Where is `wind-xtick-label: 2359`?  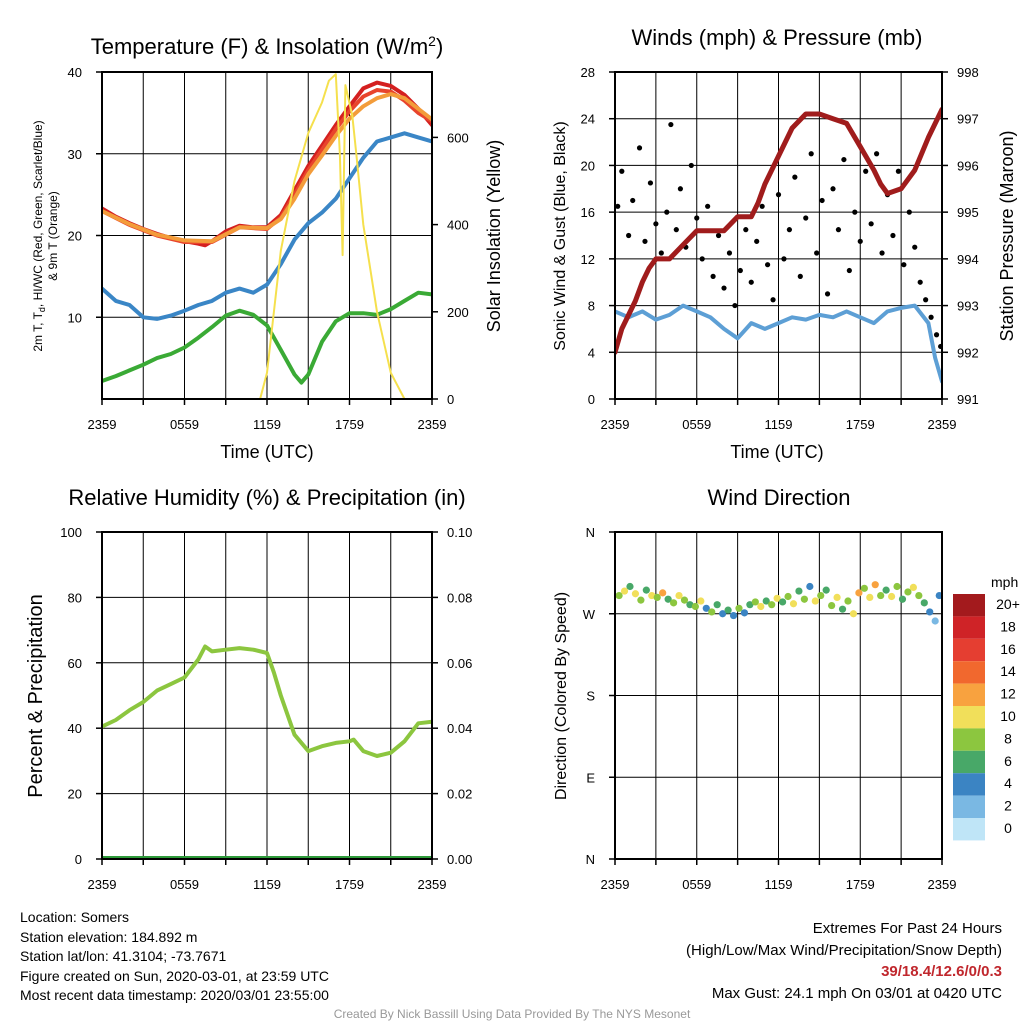
wind-xtick-label: 2359 is located at coordinates (615, 424).